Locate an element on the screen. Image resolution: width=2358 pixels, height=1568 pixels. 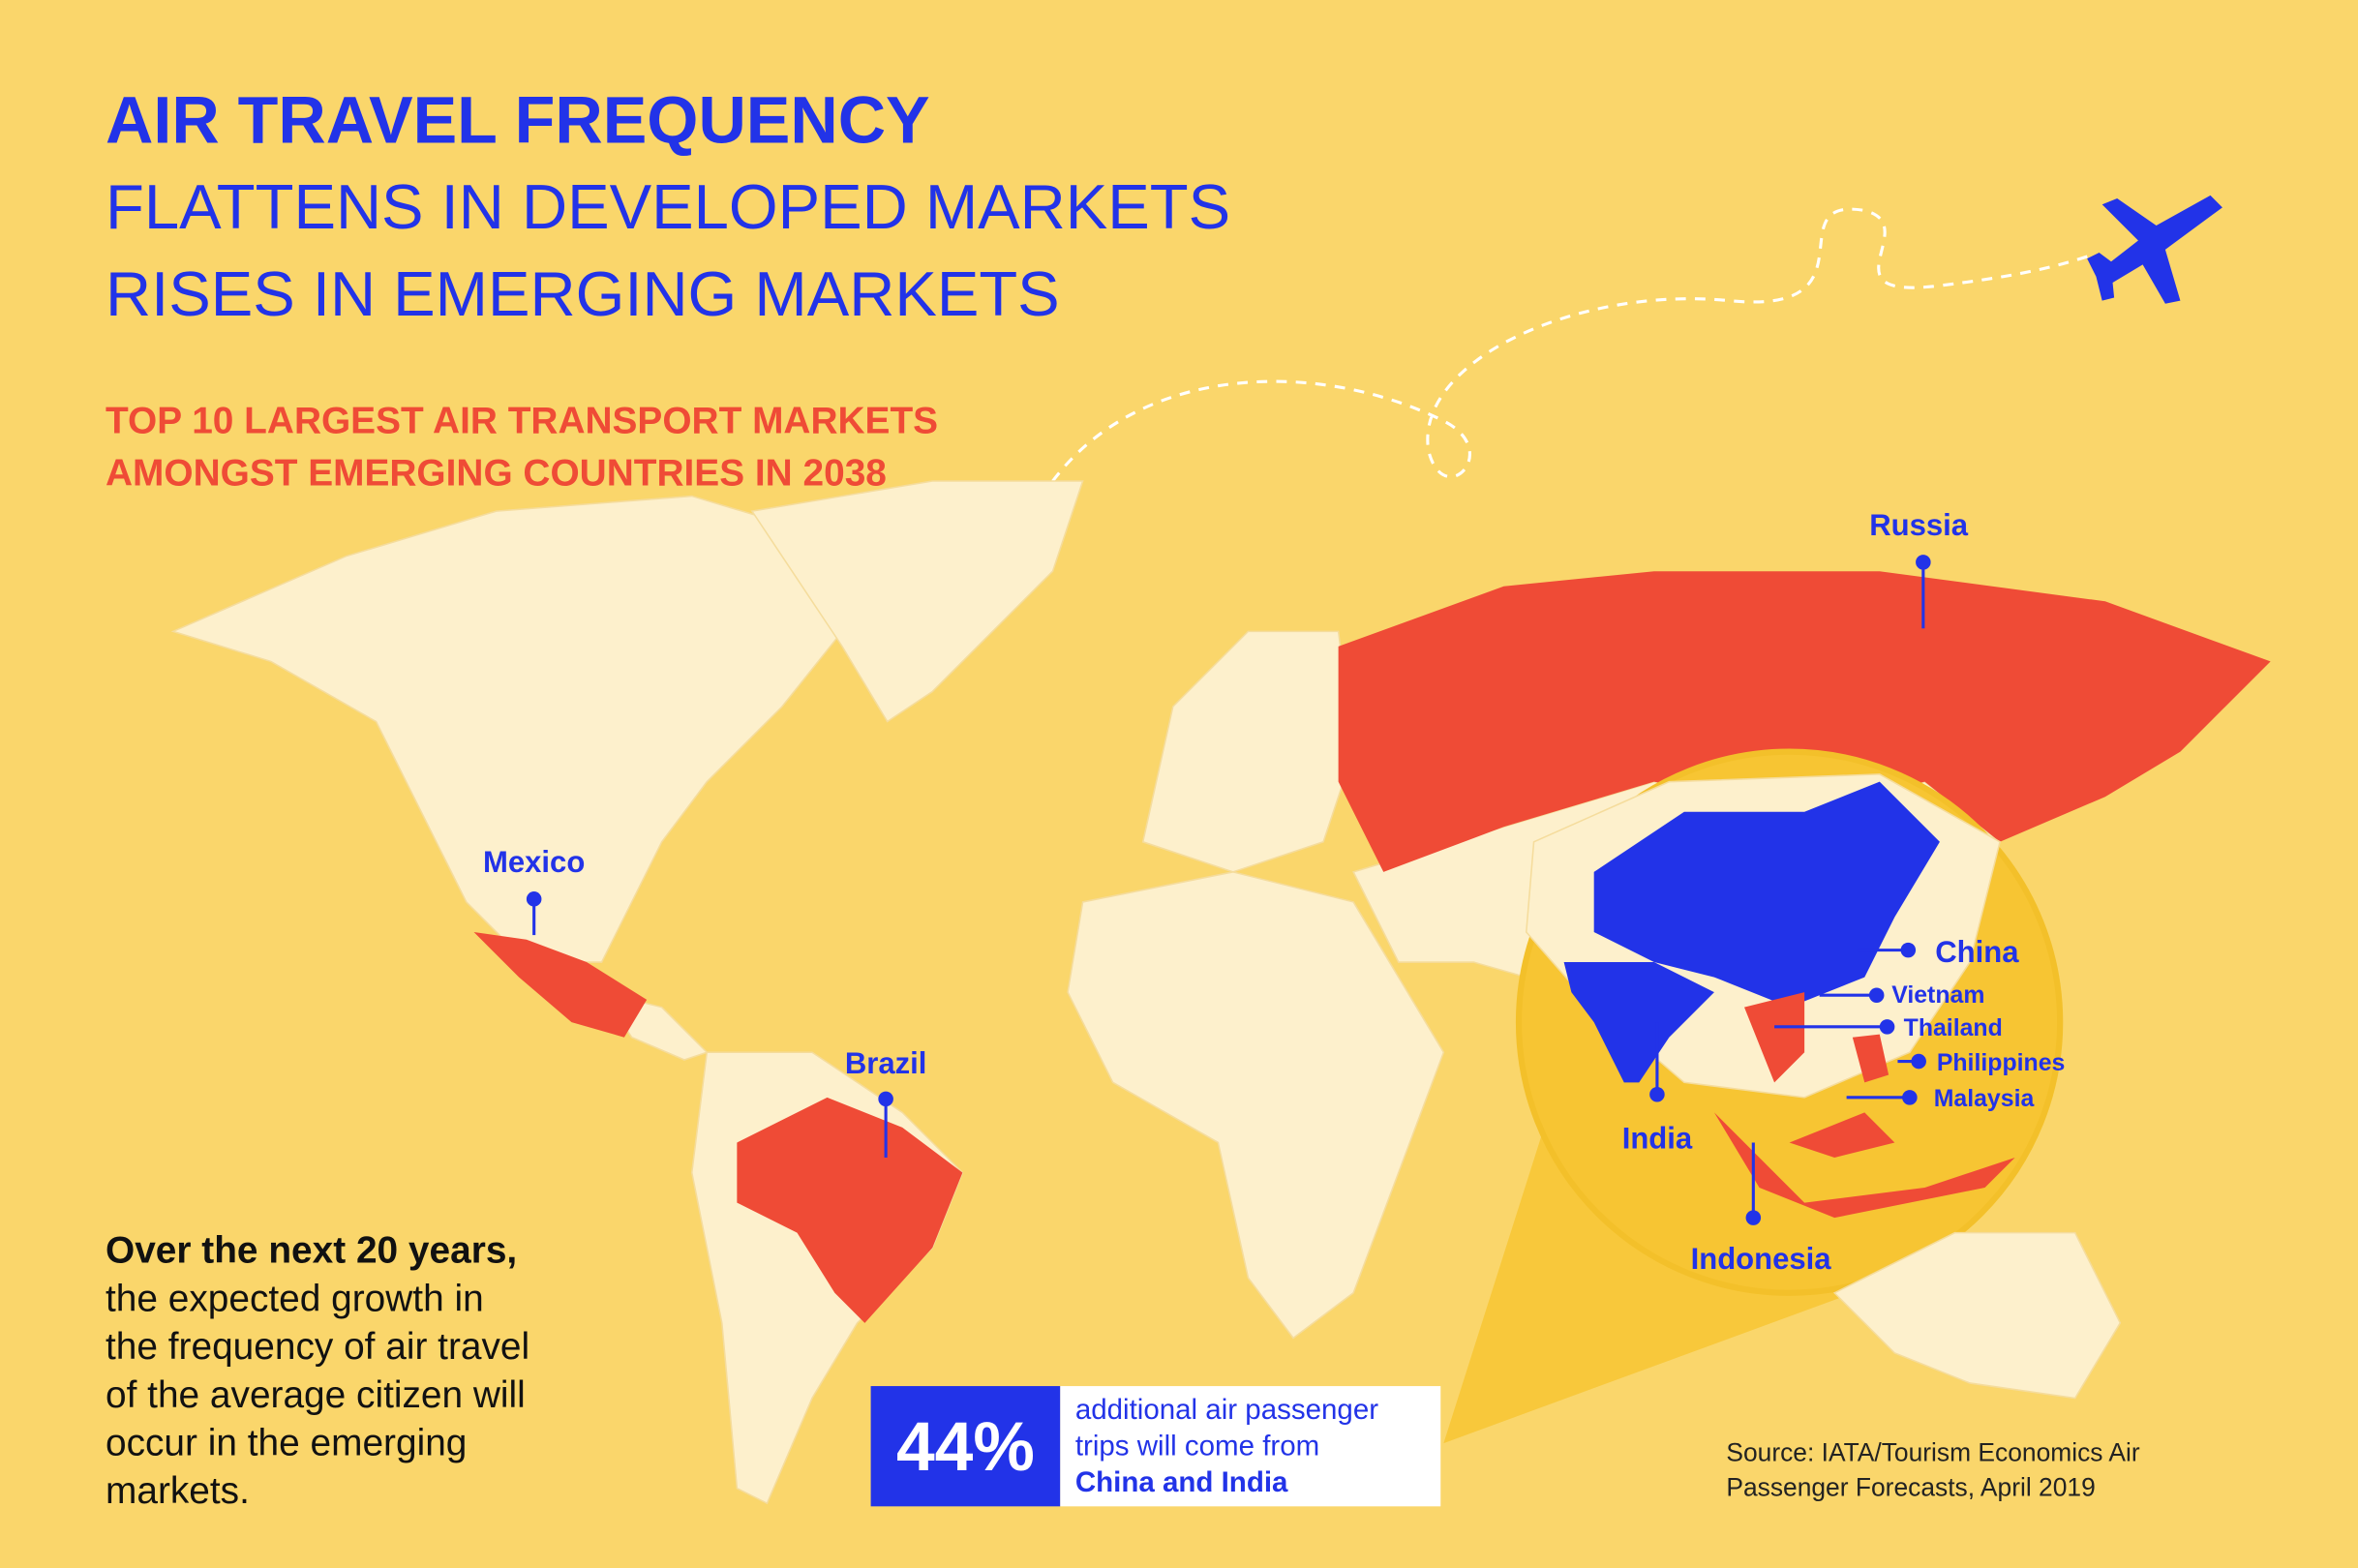
body-line: of the average citizen will is located at coordinates (316, 1395).